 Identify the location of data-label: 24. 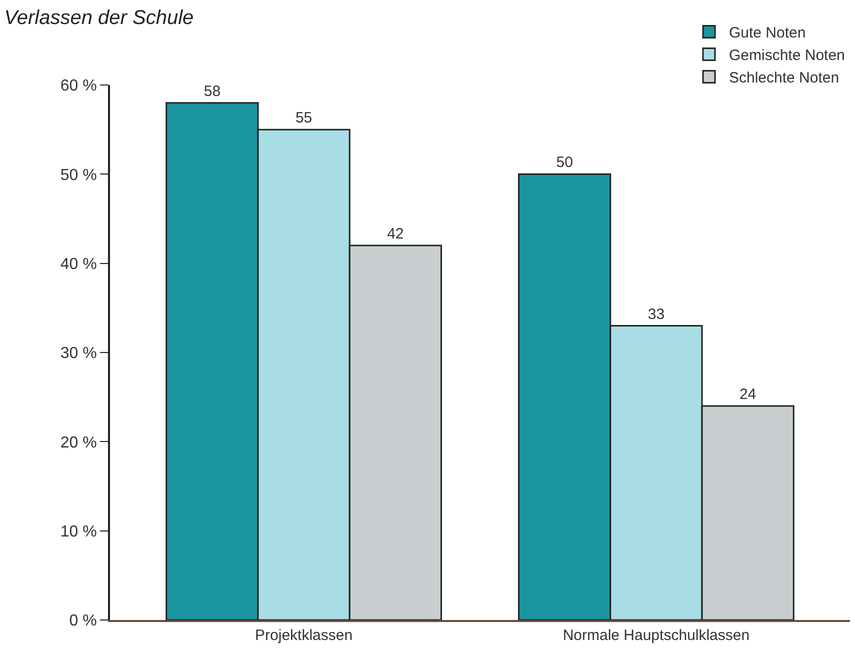
(747, 394).